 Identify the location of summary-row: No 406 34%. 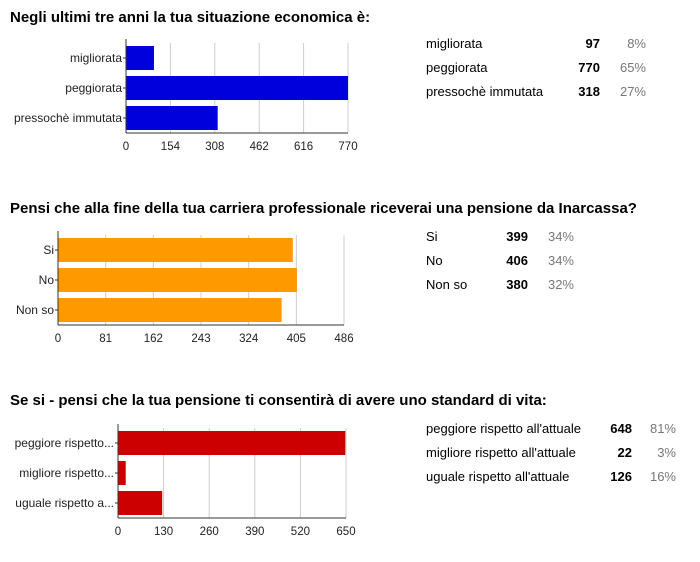
(500, 260).